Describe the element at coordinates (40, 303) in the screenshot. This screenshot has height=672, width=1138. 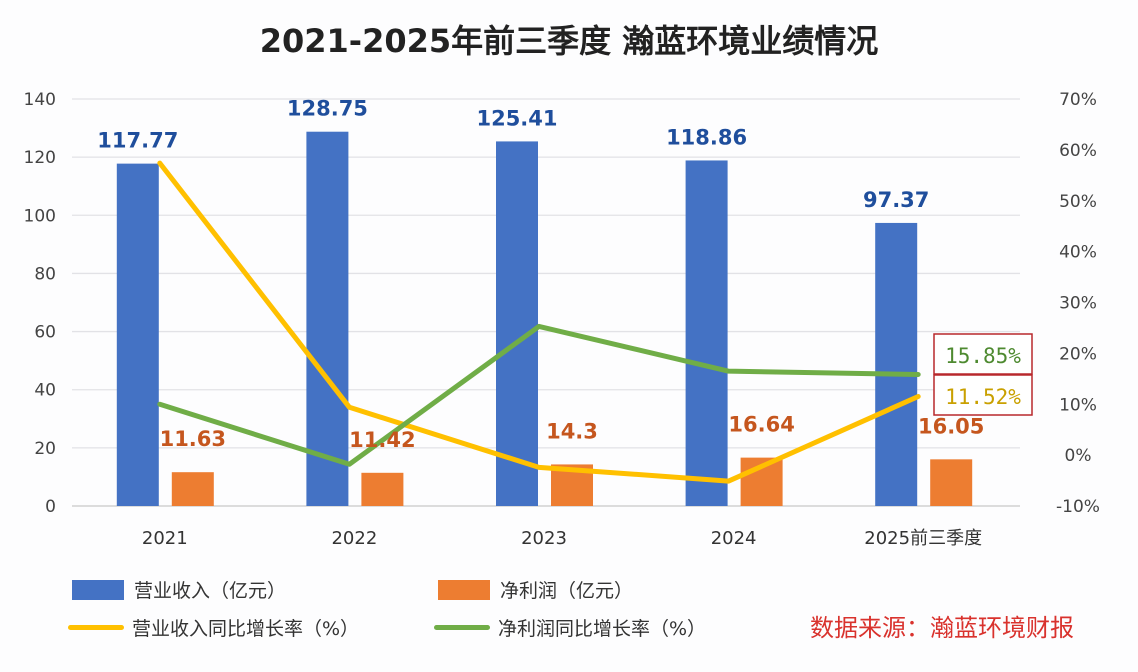
I see `left-axis: 0 20 40 60 80 100 120 140` at that location.